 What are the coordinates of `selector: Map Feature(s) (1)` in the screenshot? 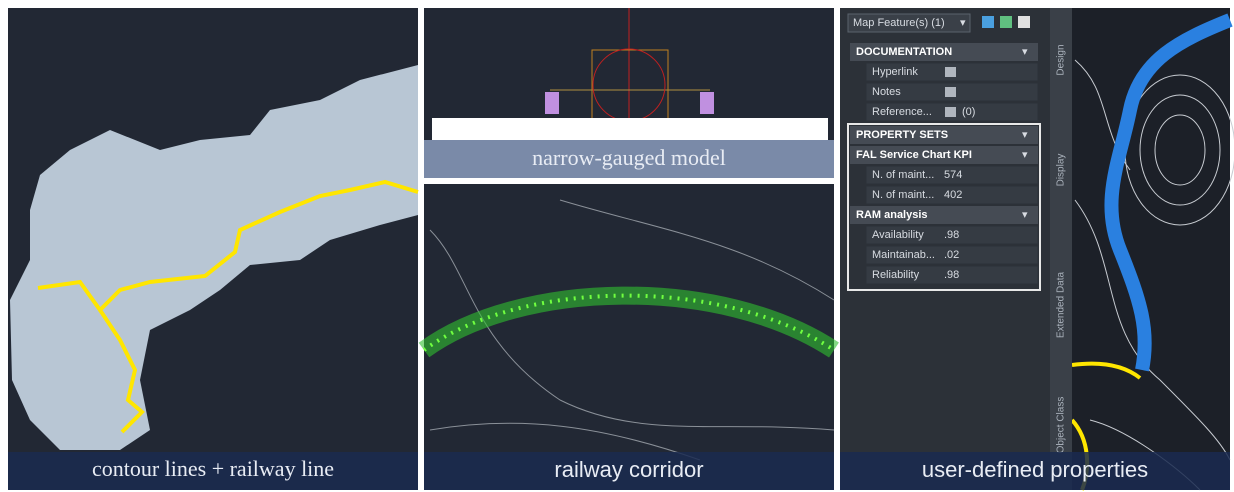 It's located at (899, 23).